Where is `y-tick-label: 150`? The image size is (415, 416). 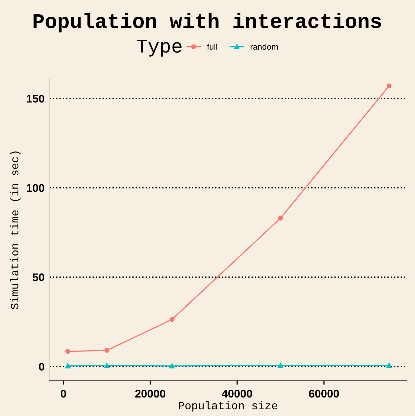
y-tick-label: 150 is located at coordinates (35, 98).